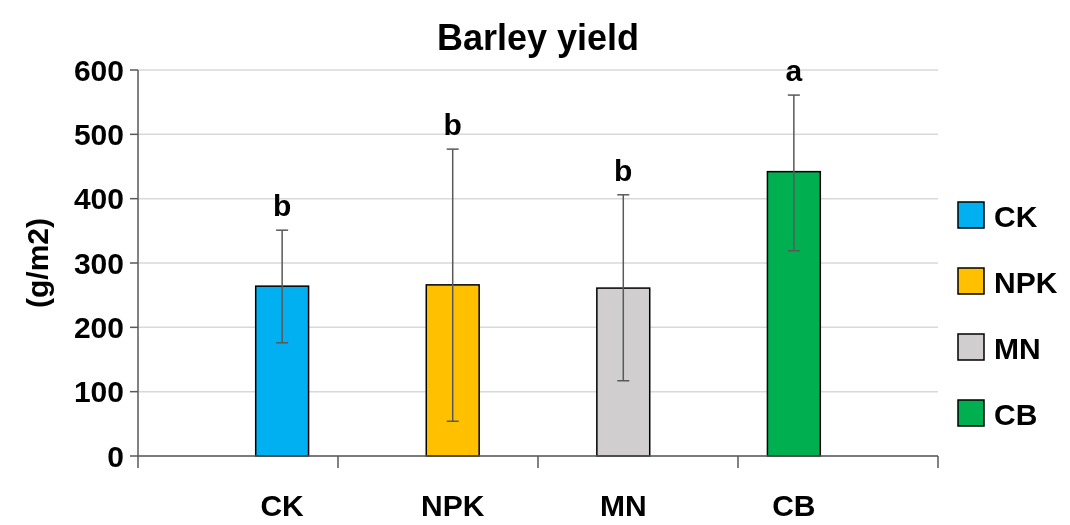 The width and height of the screenshot is (1070, 525). I want to click on legend-label: CK, so click(1016, 216).